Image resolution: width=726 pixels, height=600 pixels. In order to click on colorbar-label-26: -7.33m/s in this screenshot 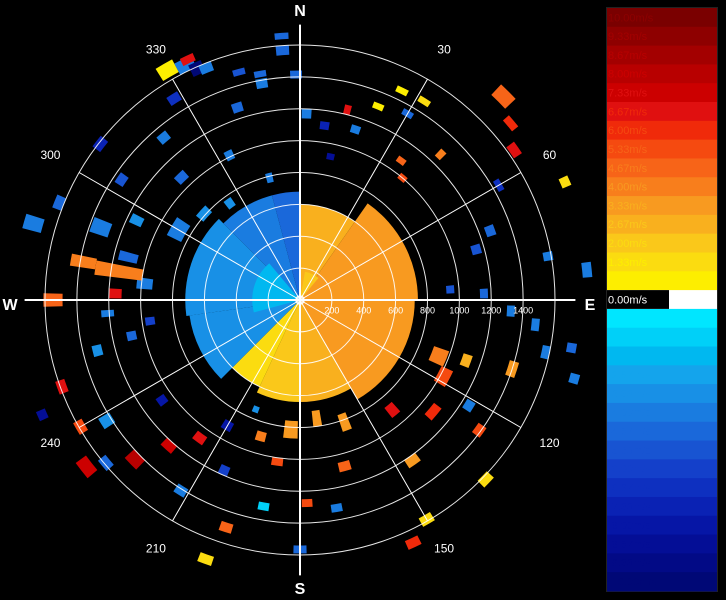, I will do `click(629, 507)`.